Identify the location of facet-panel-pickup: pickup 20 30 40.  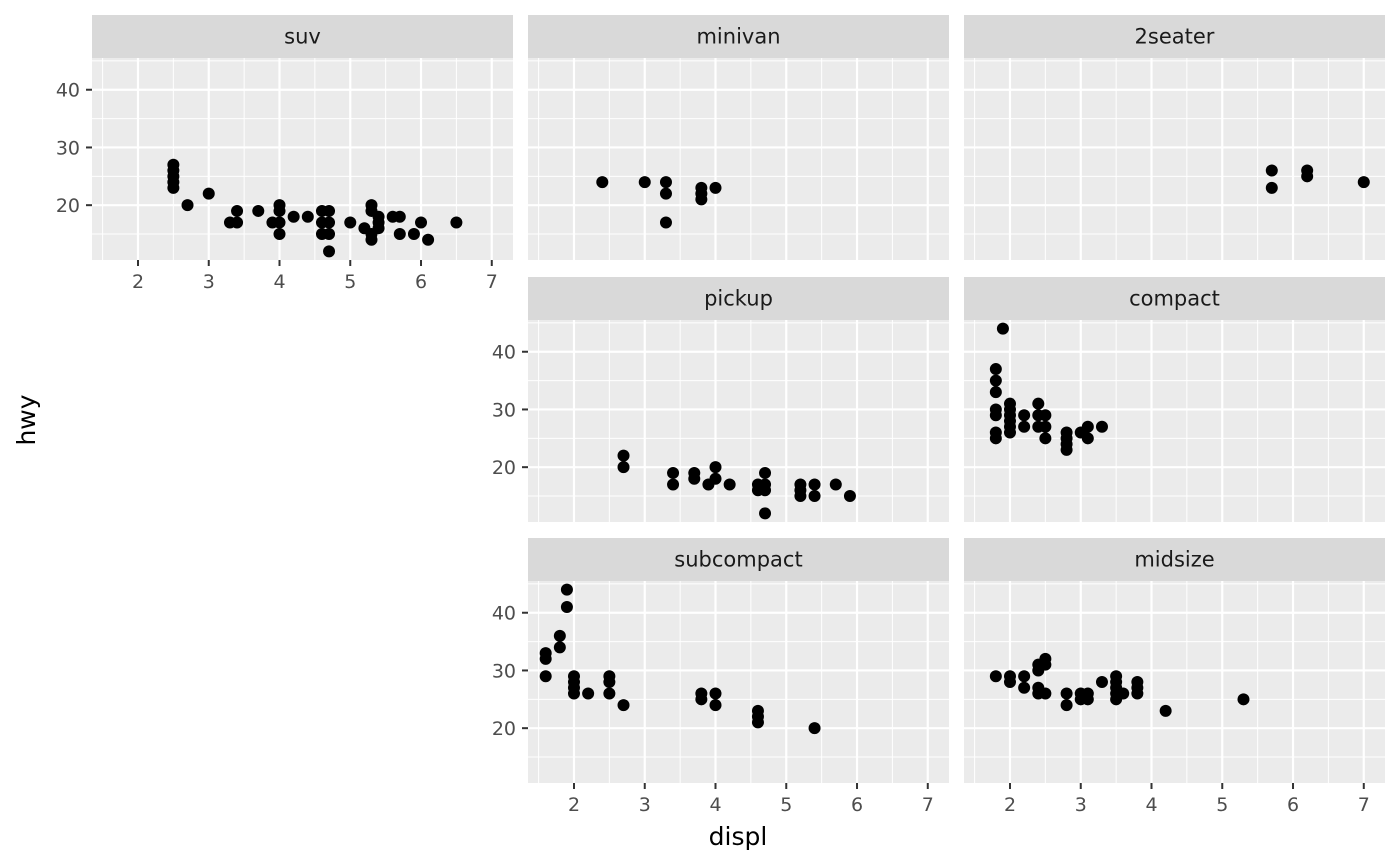
(720, 399).